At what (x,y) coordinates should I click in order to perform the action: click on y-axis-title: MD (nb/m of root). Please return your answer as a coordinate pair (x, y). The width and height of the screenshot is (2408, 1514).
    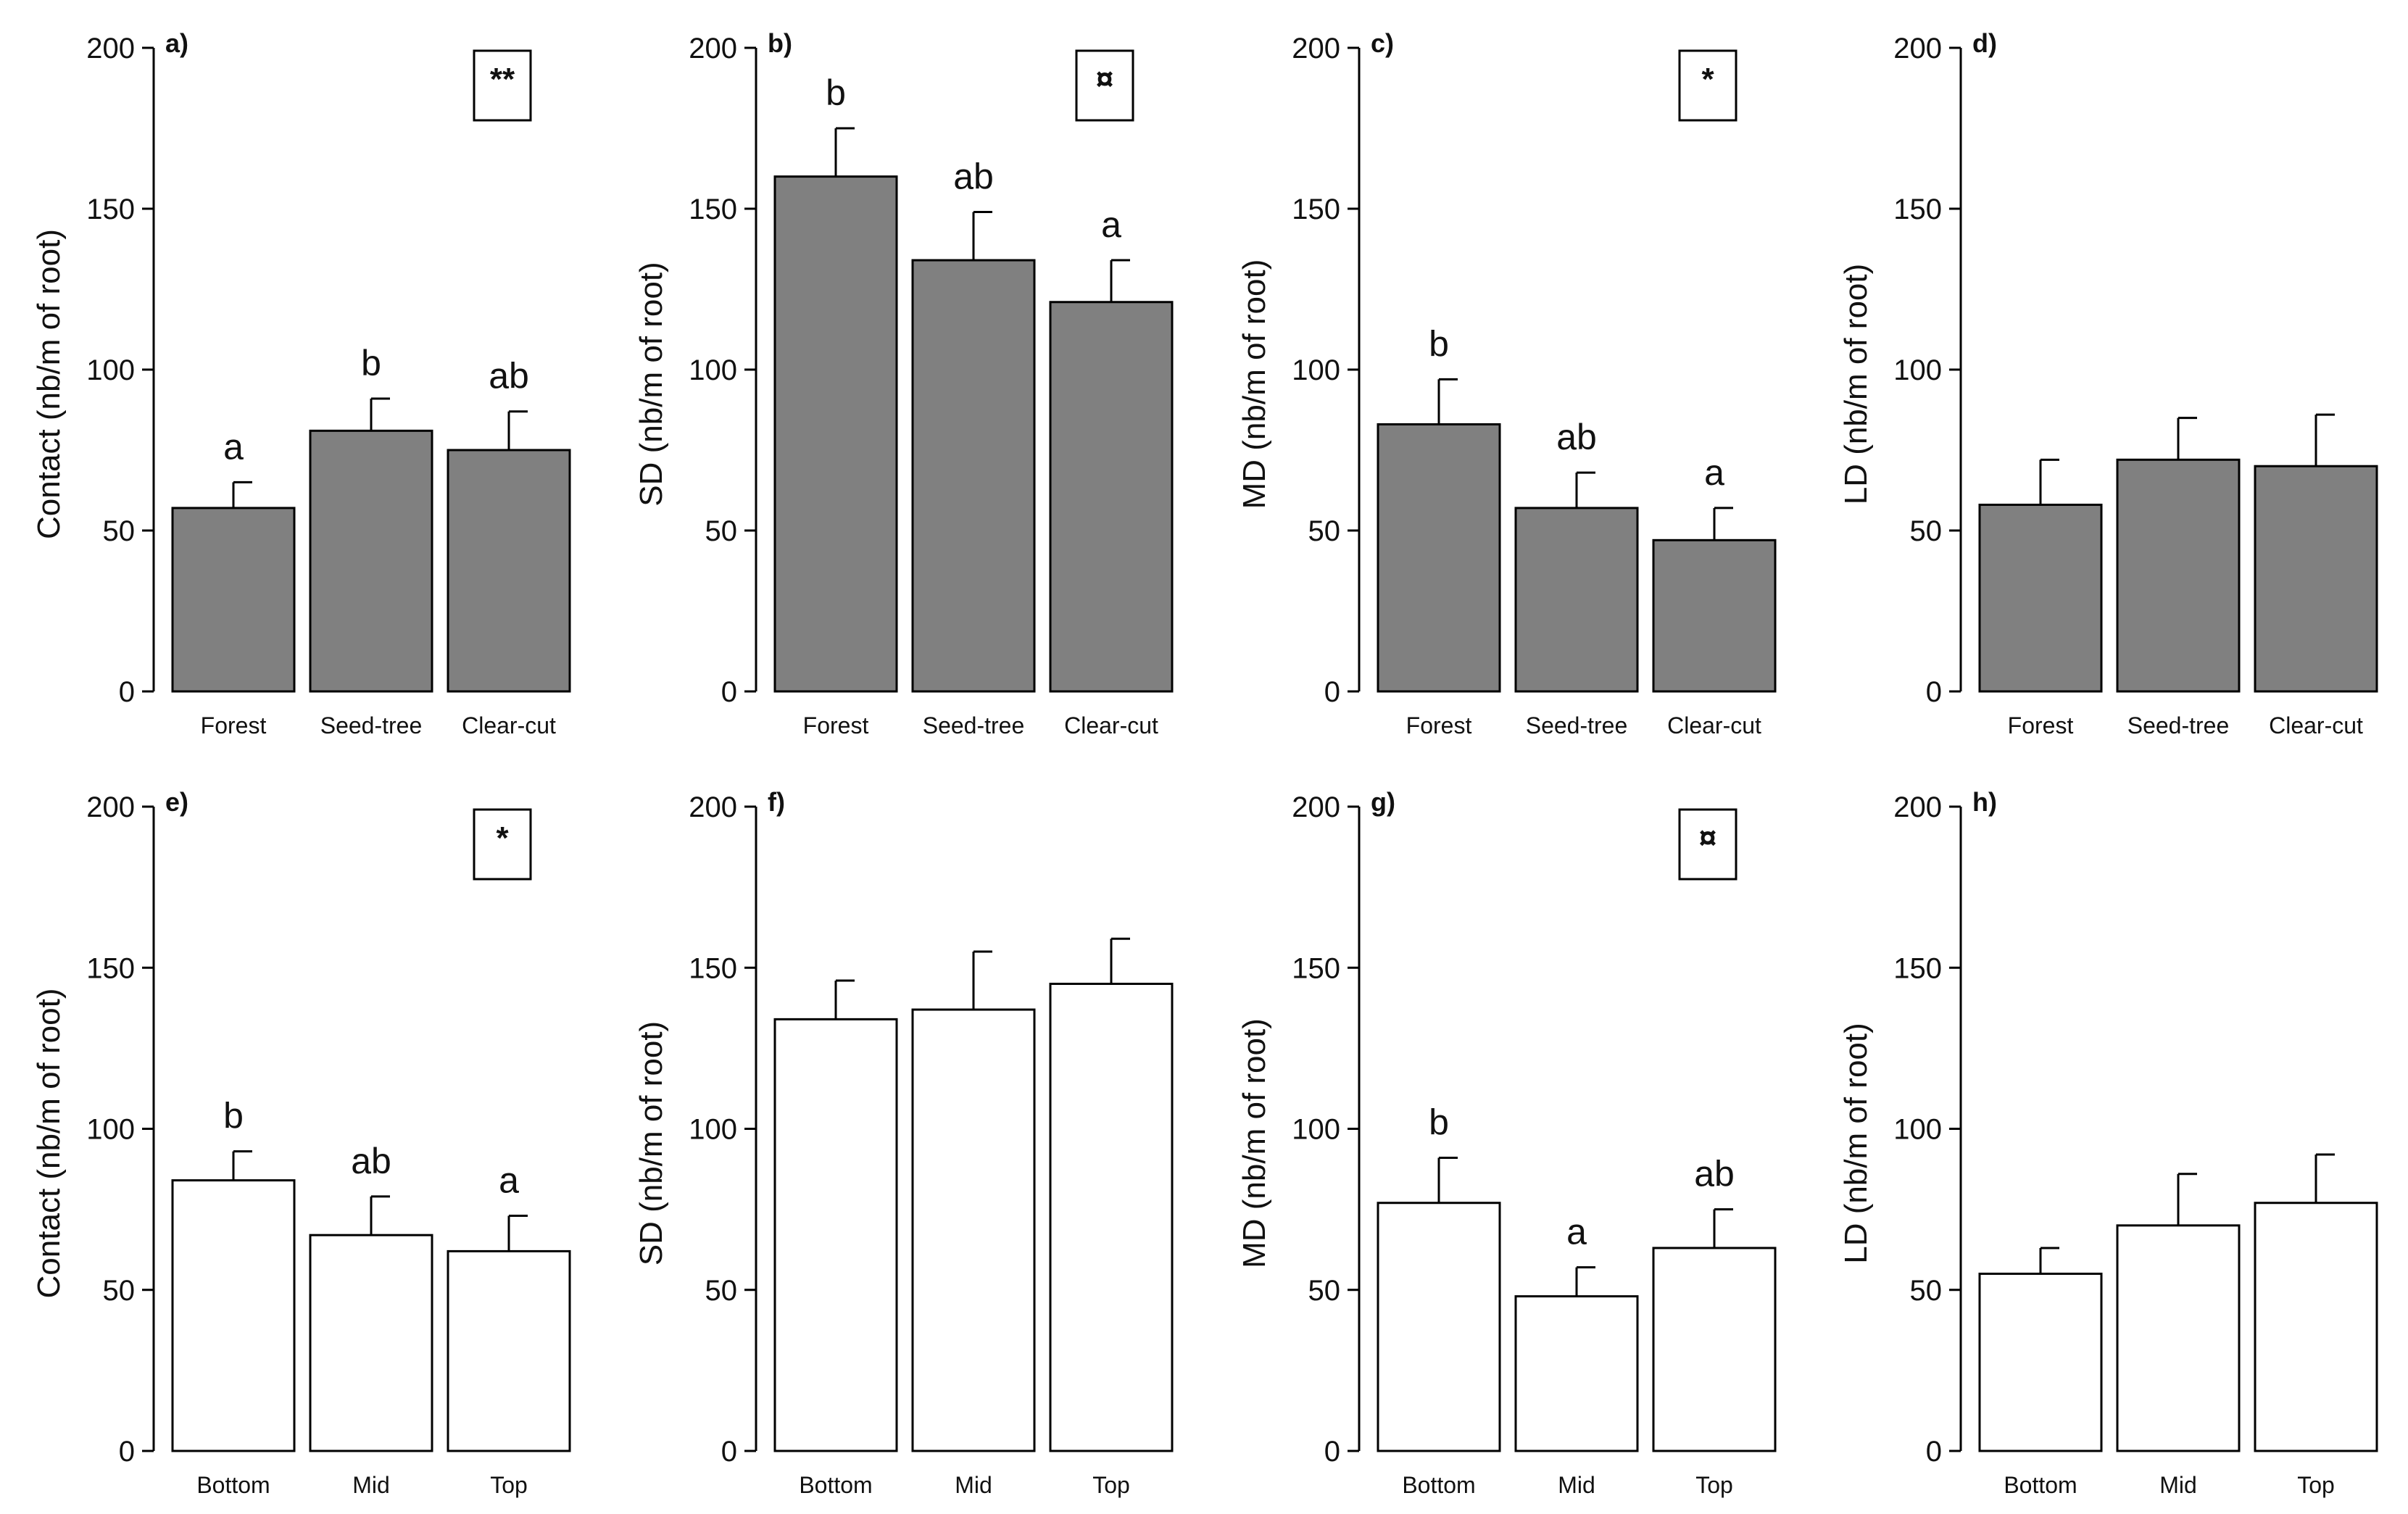
    Looking at the image, I should click on (1254, 384).